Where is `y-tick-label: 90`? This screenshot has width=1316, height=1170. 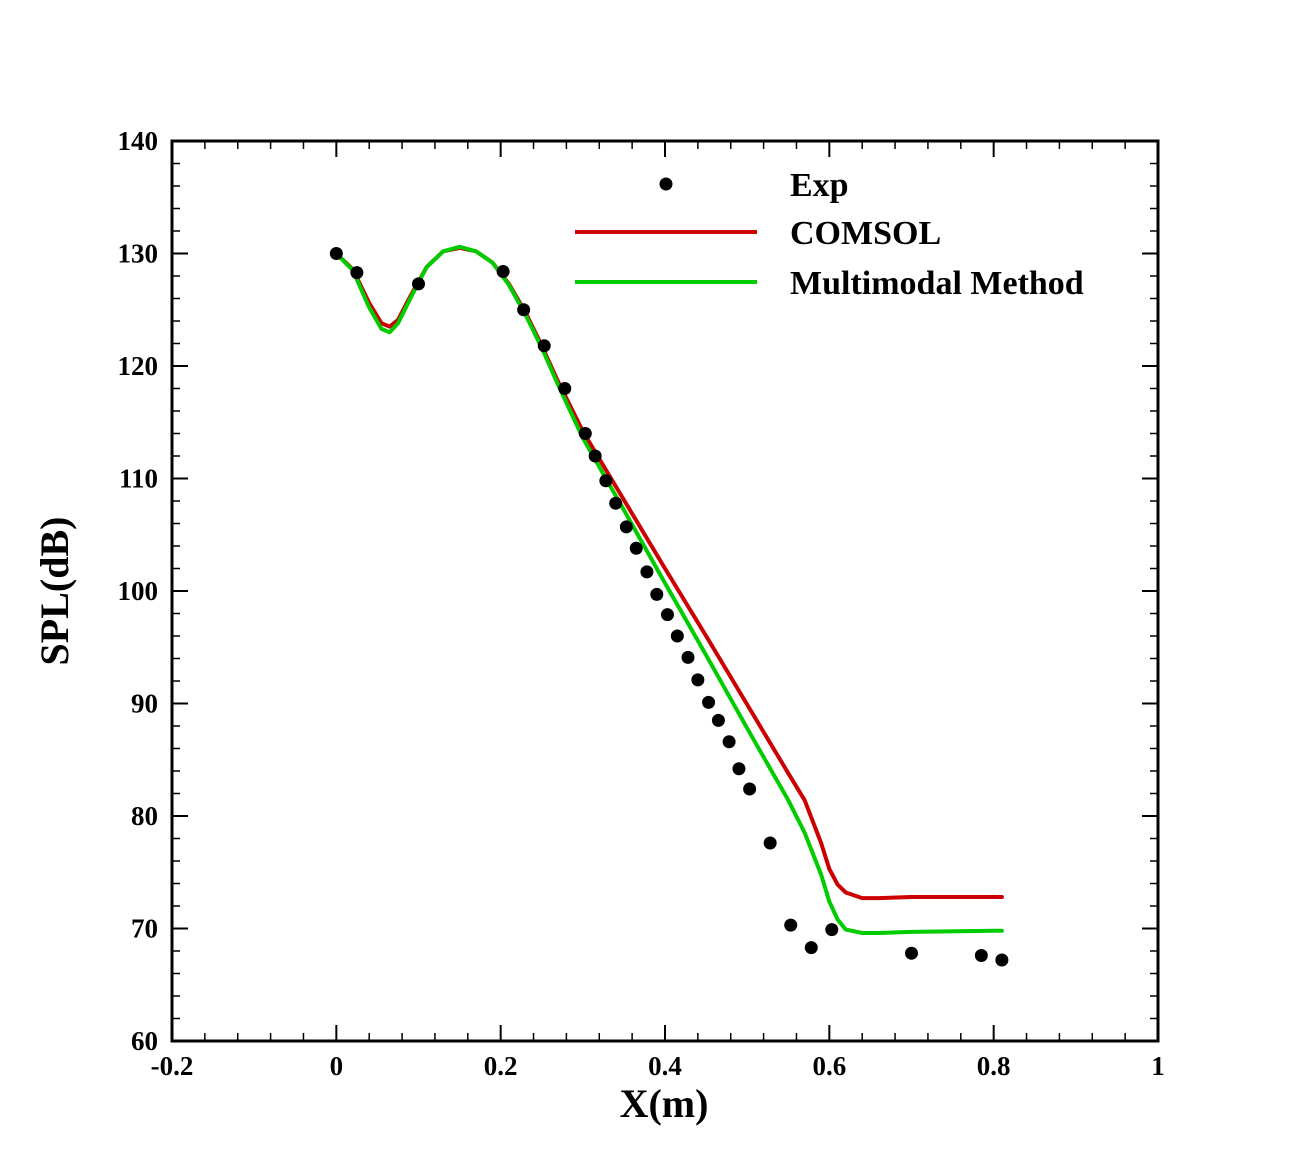 y-tick-label: 90 is located at coordinates (144, 704).